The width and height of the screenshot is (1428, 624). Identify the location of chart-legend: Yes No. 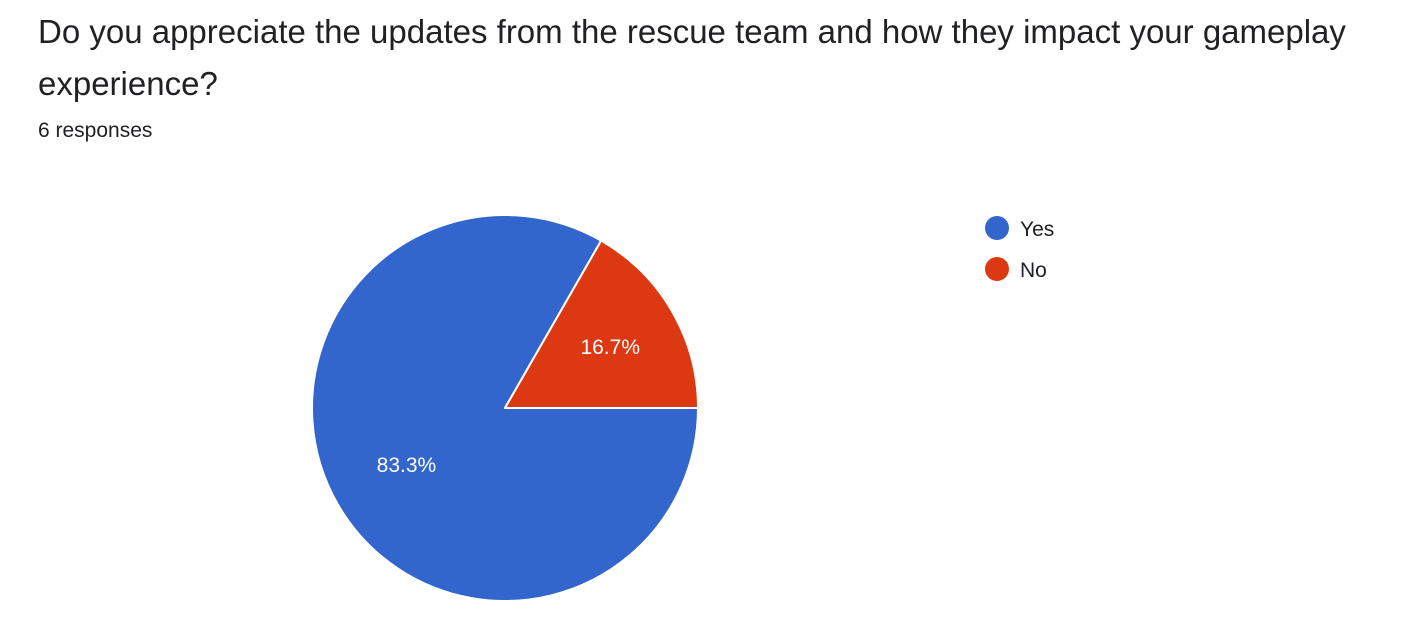
(1019, 249).